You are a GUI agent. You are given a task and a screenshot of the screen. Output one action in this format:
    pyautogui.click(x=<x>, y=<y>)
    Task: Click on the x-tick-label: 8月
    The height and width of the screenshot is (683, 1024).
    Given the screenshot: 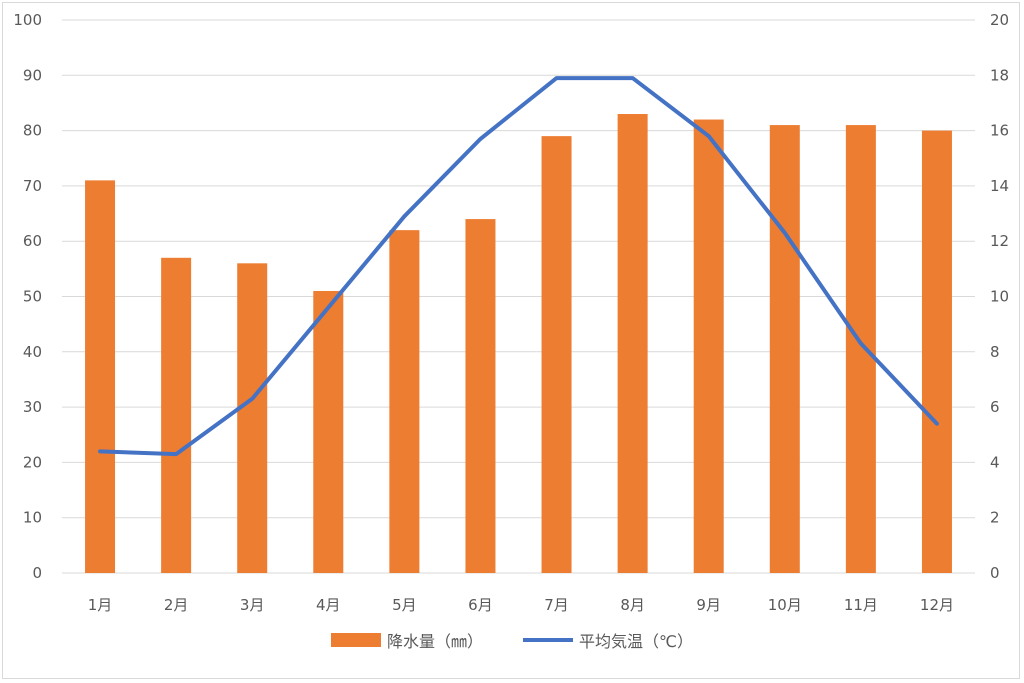 What is the action you would take?
    pyautogui.click(x=632, y=605)
    